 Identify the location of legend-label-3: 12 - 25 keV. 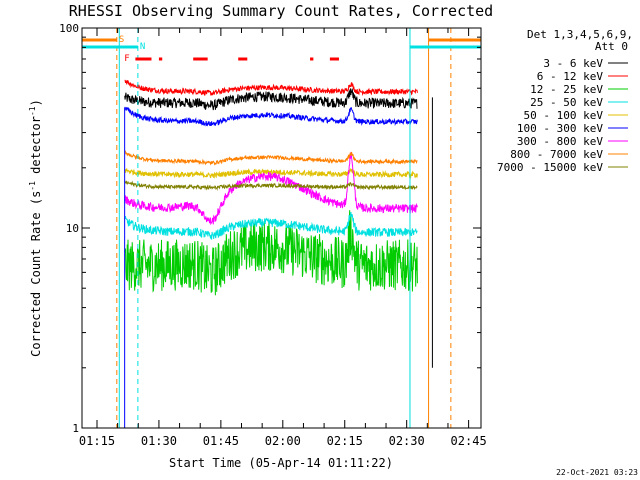
(566, 89).